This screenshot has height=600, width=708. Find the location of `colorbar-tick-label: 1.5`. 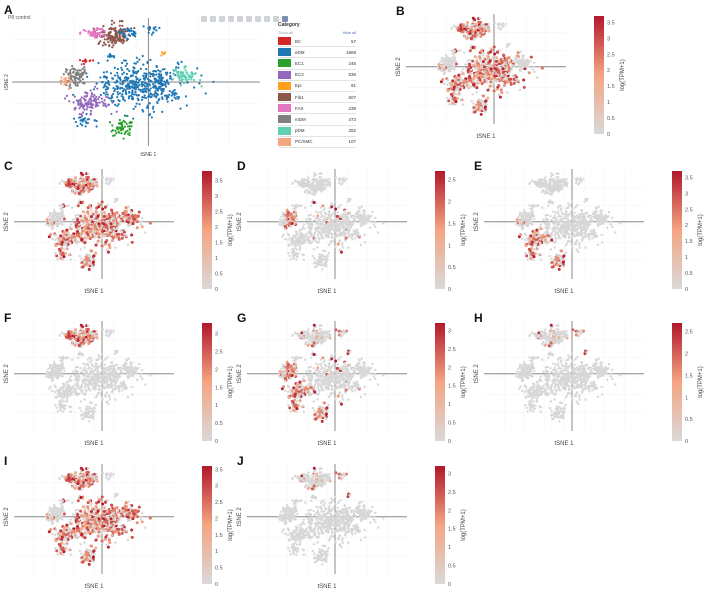

colorbar-tick-label: 1.5 is located at coordinates (219, 243).